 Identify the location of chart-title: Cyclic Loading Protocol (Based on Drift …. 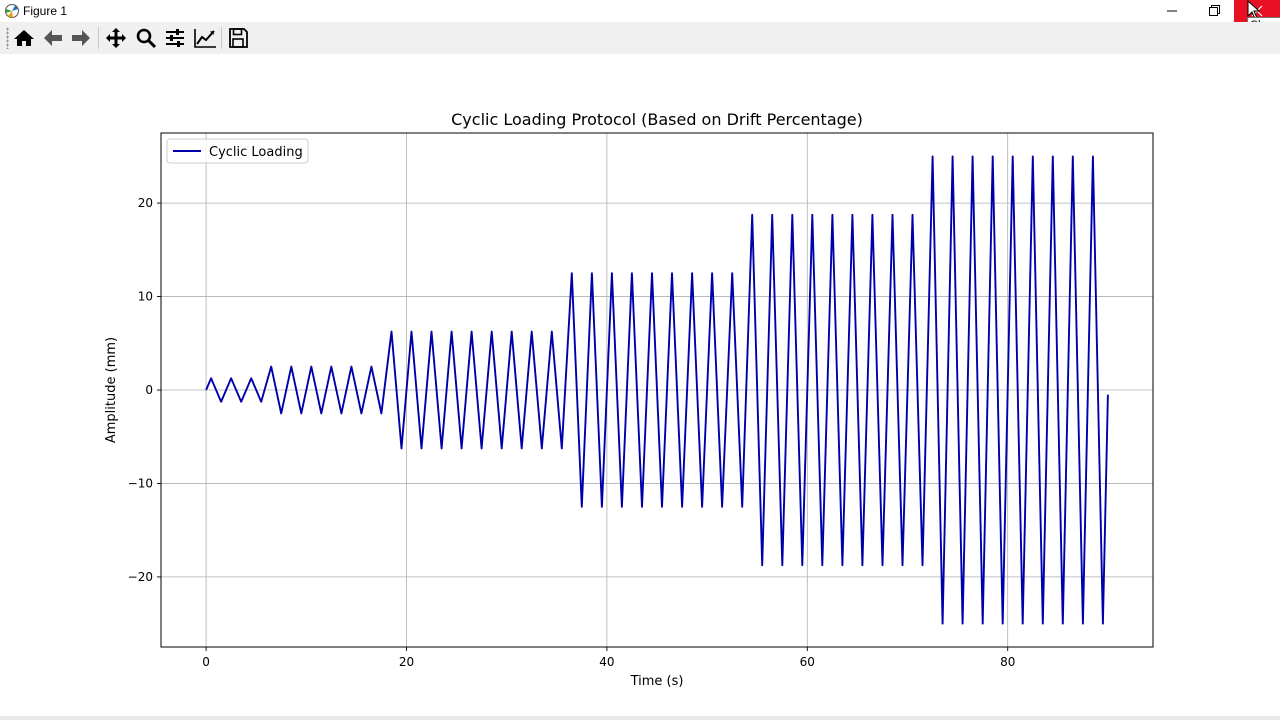
(657, 119).